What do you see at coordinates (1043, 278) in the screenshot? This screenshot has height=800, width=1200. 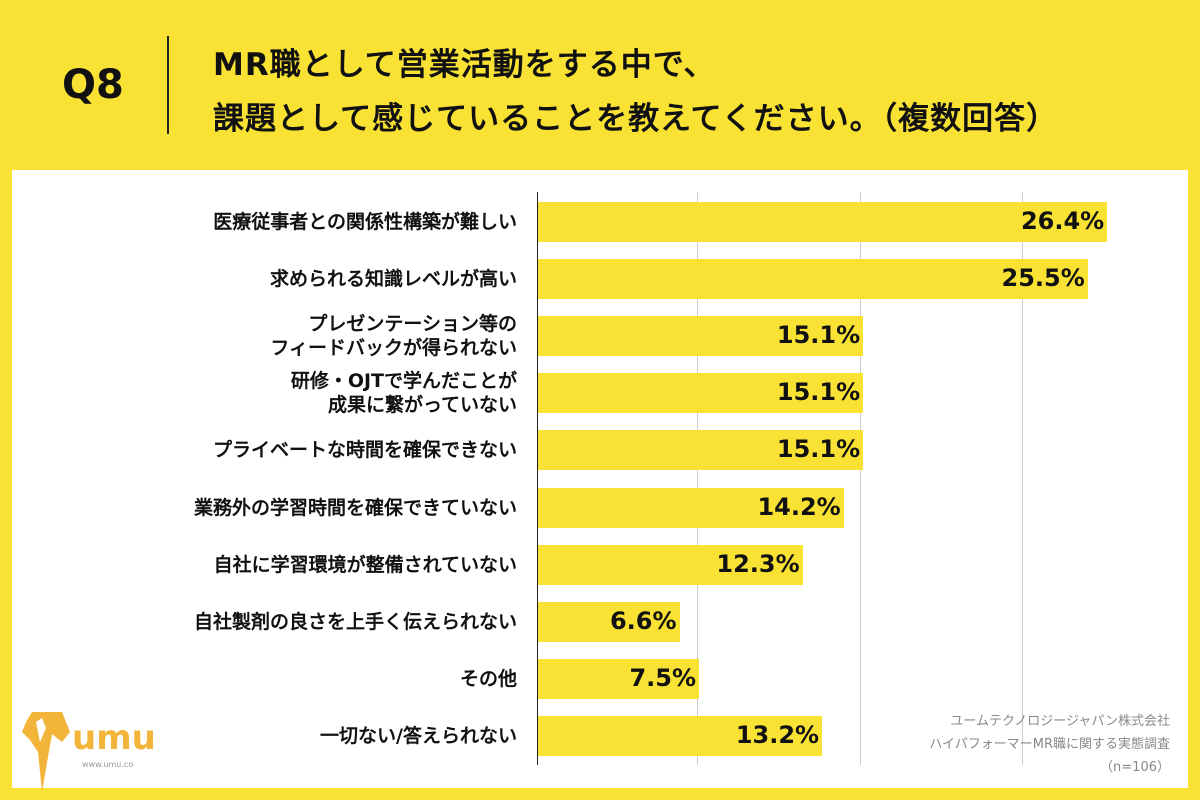 I see `data-label: 25.5%` at bounding box center [1043, 278].